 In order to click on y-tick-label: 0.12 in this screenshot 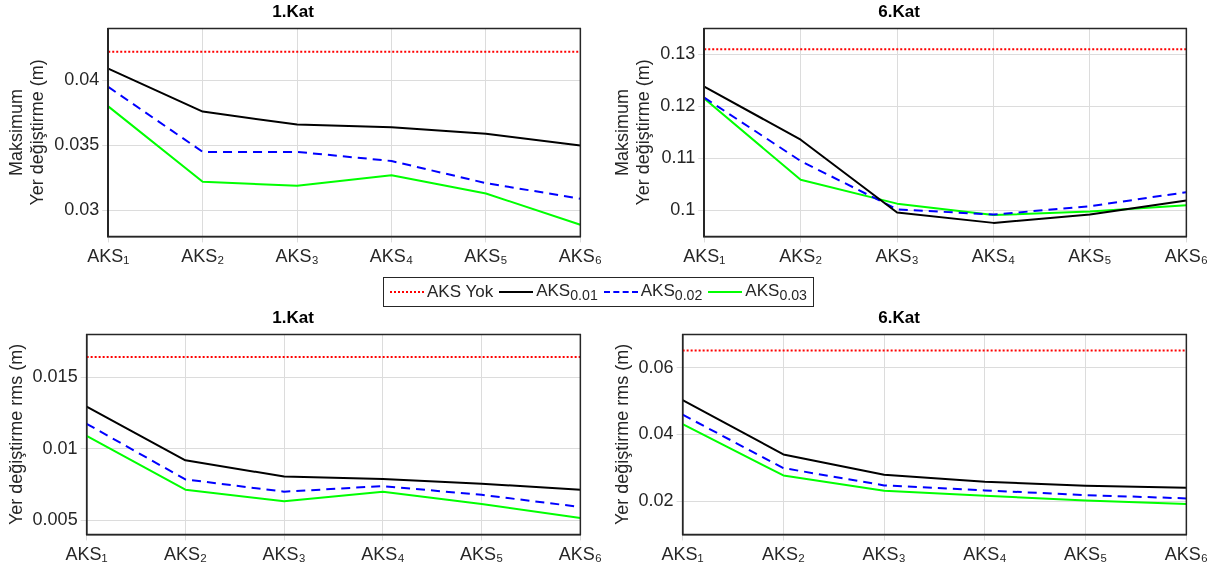, I will do `click(678, 105)`.